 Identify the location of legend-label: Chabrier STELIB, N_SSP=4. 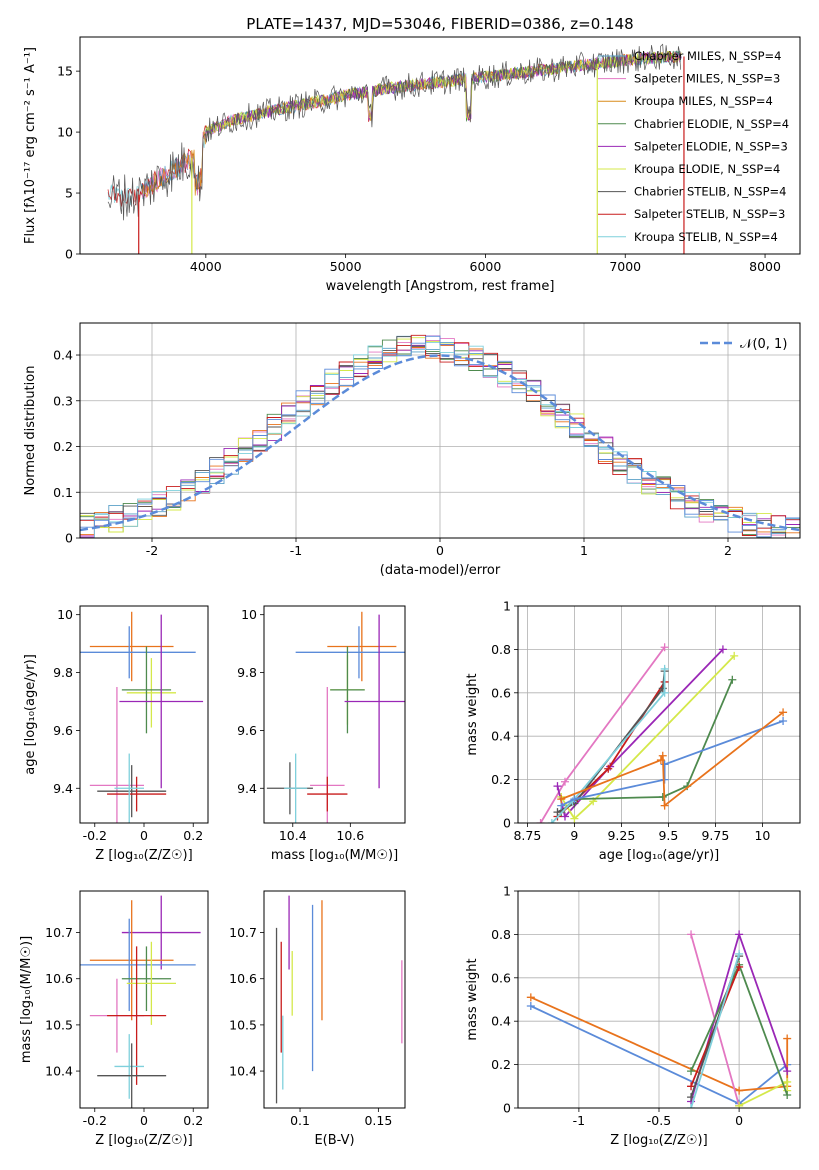
(710, 192).